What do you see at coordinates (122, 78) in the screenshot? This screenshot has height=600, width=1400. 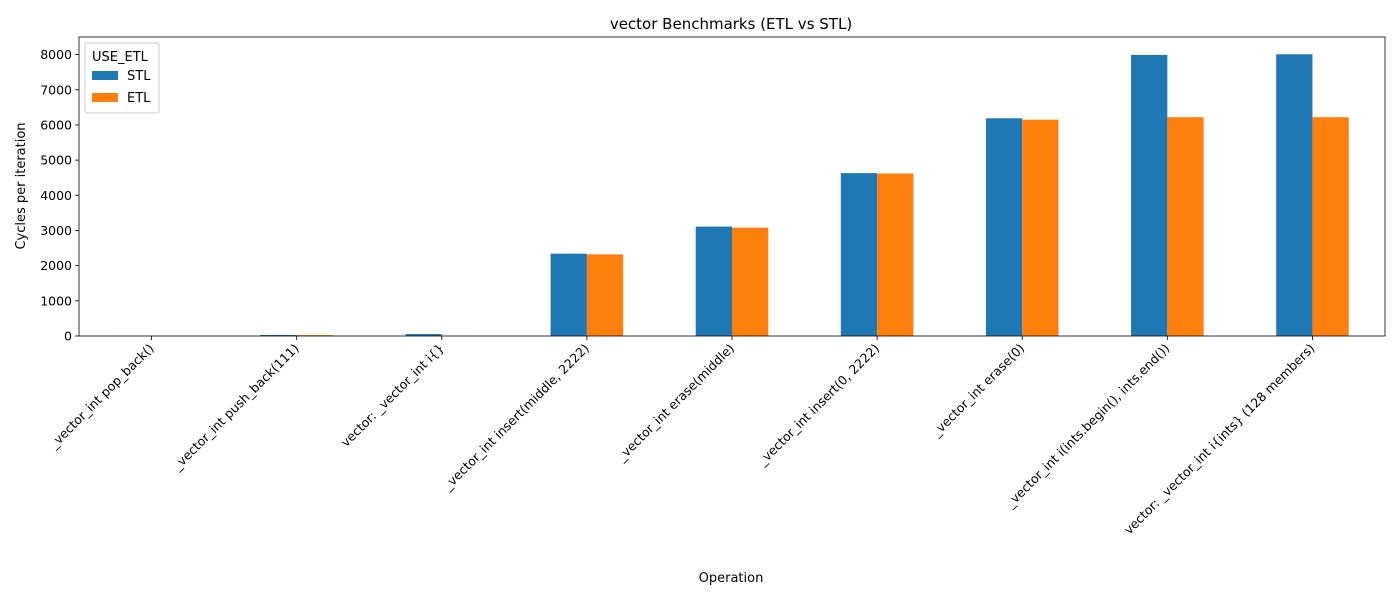 I see `legend: USE_ETL STL ETL` at bounding box center [122, 78].